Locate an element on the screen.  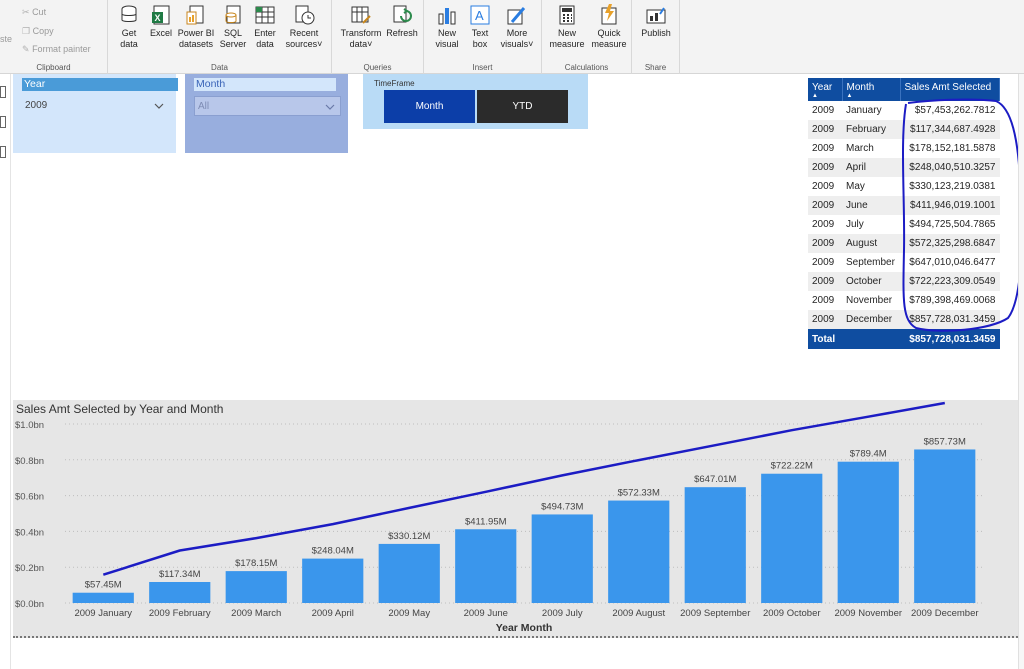
data-group-label: Data is located at coordinates (219, 67).